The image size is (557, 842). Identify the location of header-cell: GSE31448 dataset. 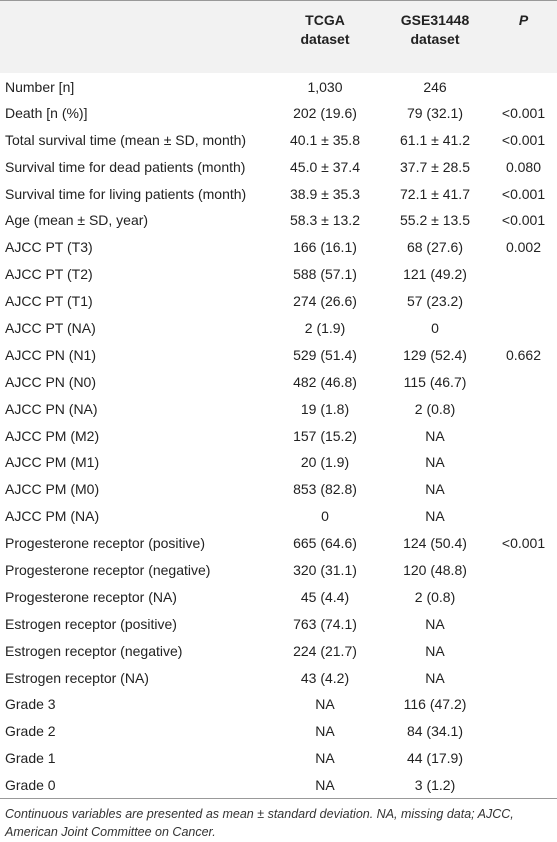
(435, 29).